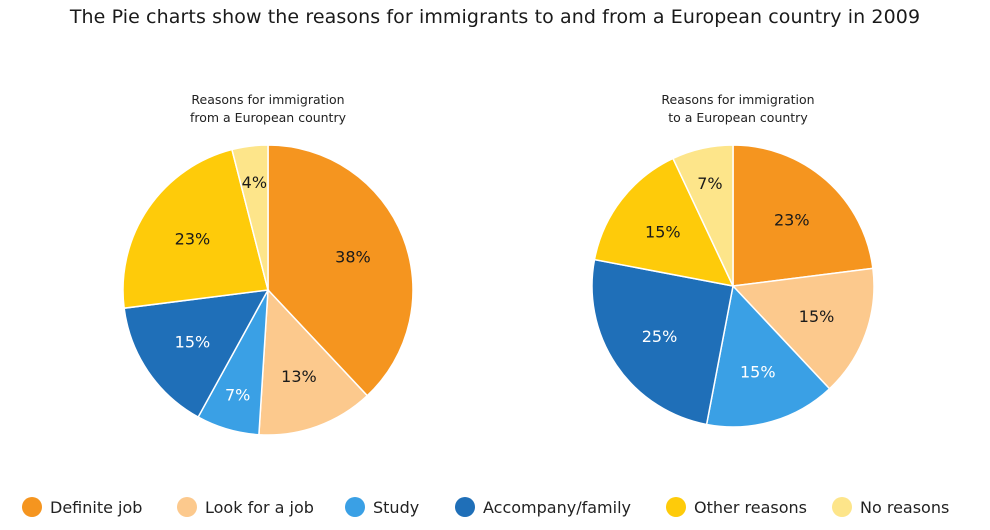 The height and width of the screenshot is (530, 990). I want to click on pie-1-label-other-reasons: 15%, so click(663, 232).